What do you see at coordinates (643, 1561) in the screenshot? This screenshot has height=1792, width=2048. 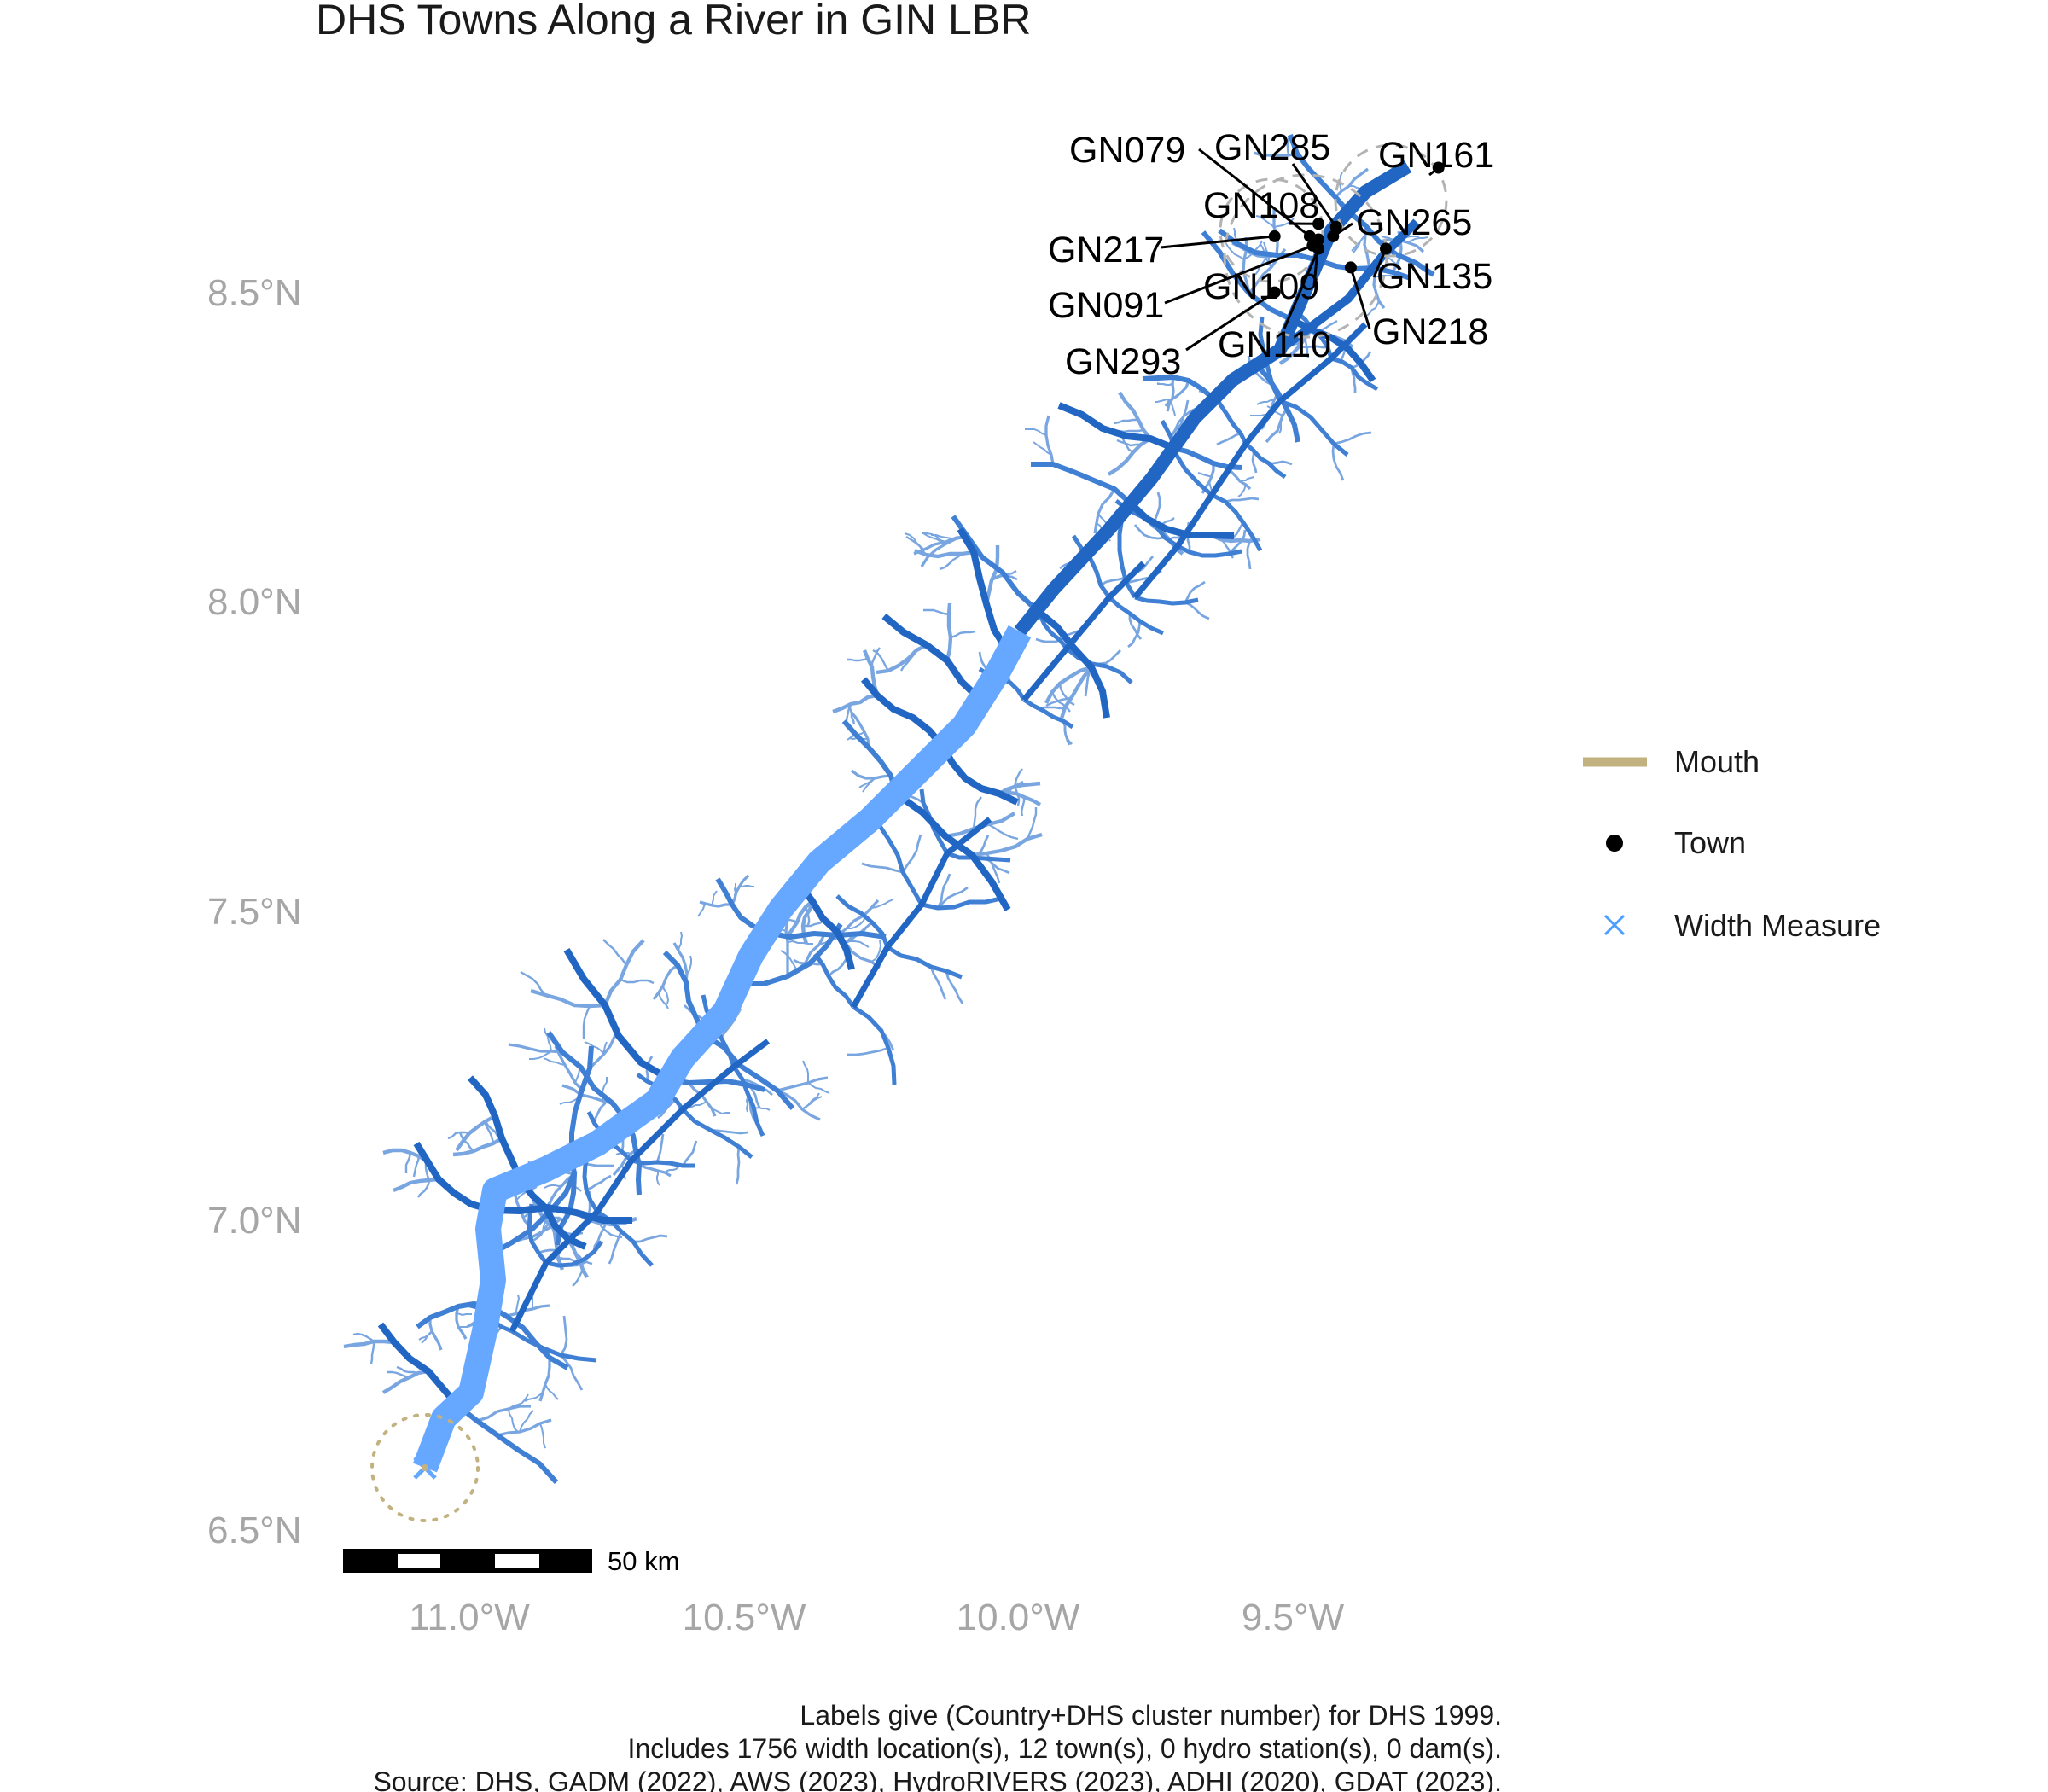 I see `scale-bar-label: 50 km` at bounding box center [643, 1561].